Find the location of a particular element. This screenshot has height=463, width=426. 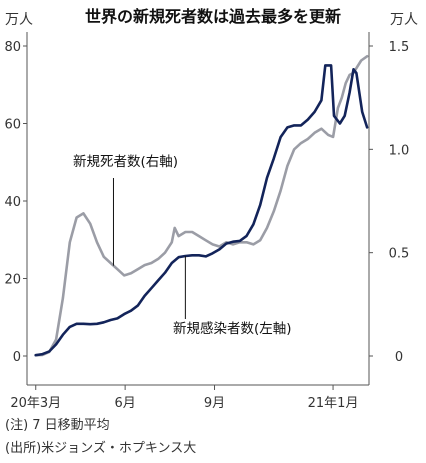

left-axis-unit: 万人 is located at coordinates (19, 20).